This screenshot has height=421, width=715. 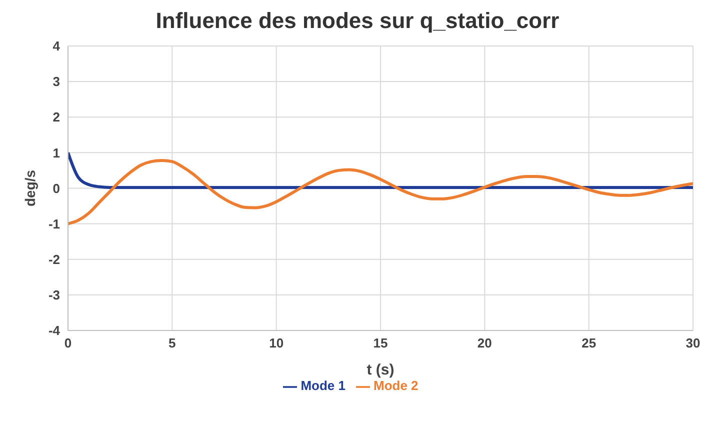 I want to click on legend-label: Mode 2, so click(x=396, y=386).